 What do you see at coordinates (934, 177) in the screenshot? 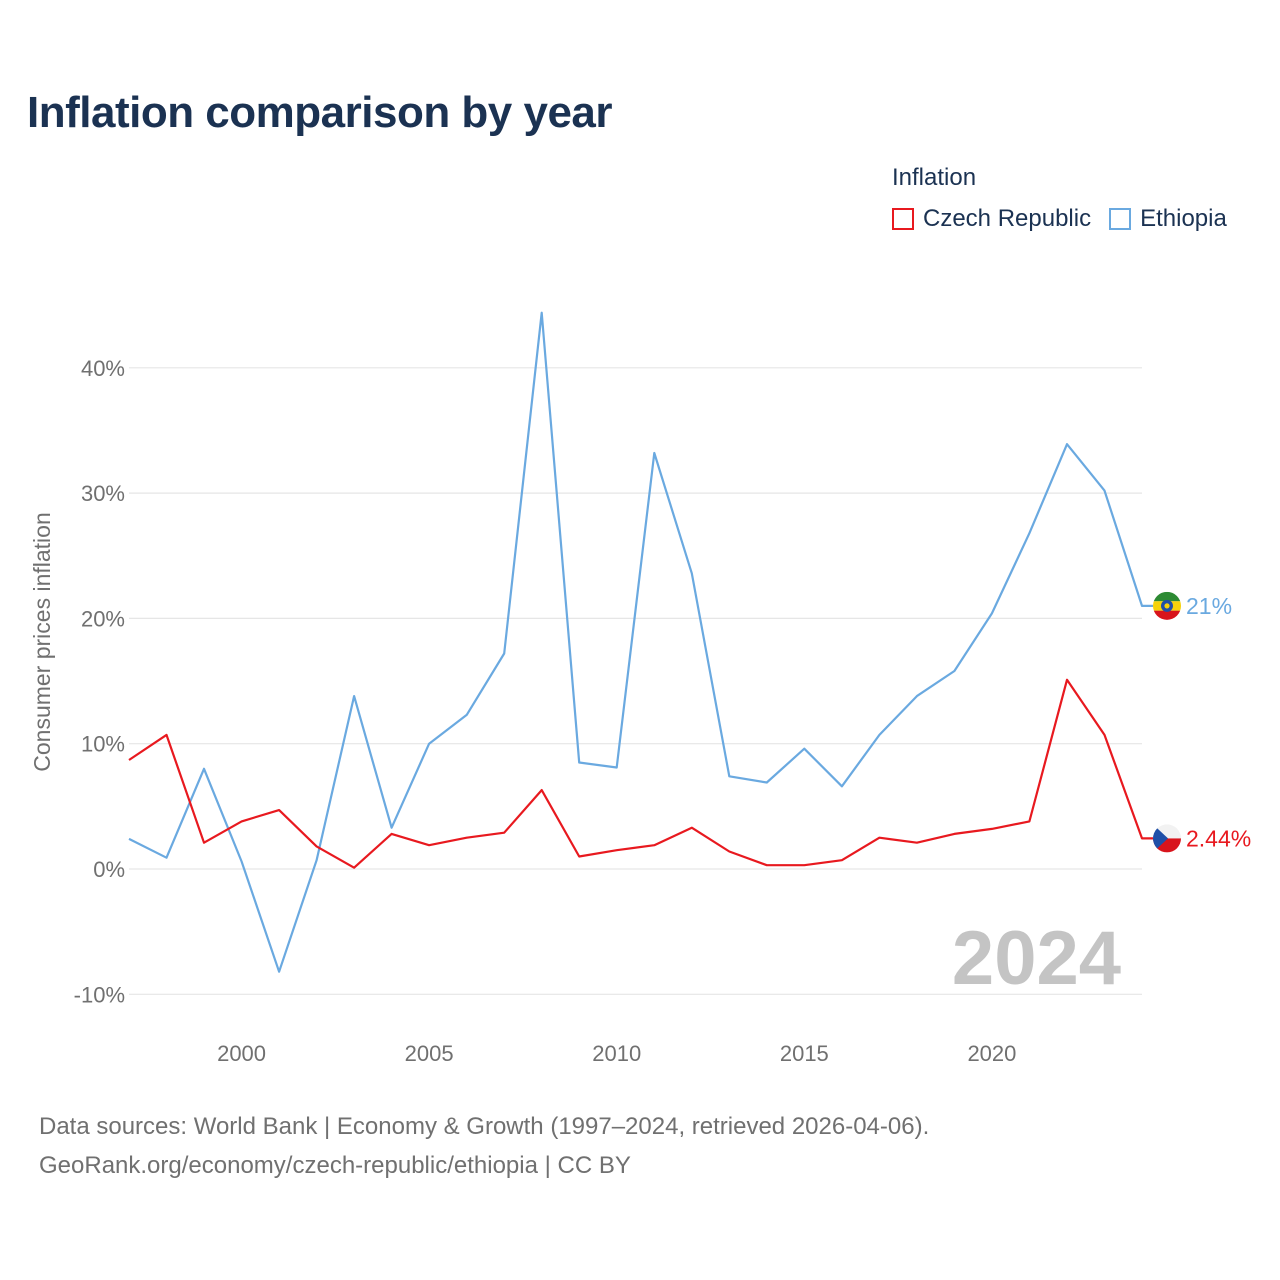
I see `legend-title: Inflation` at bounding box center [934, 177].